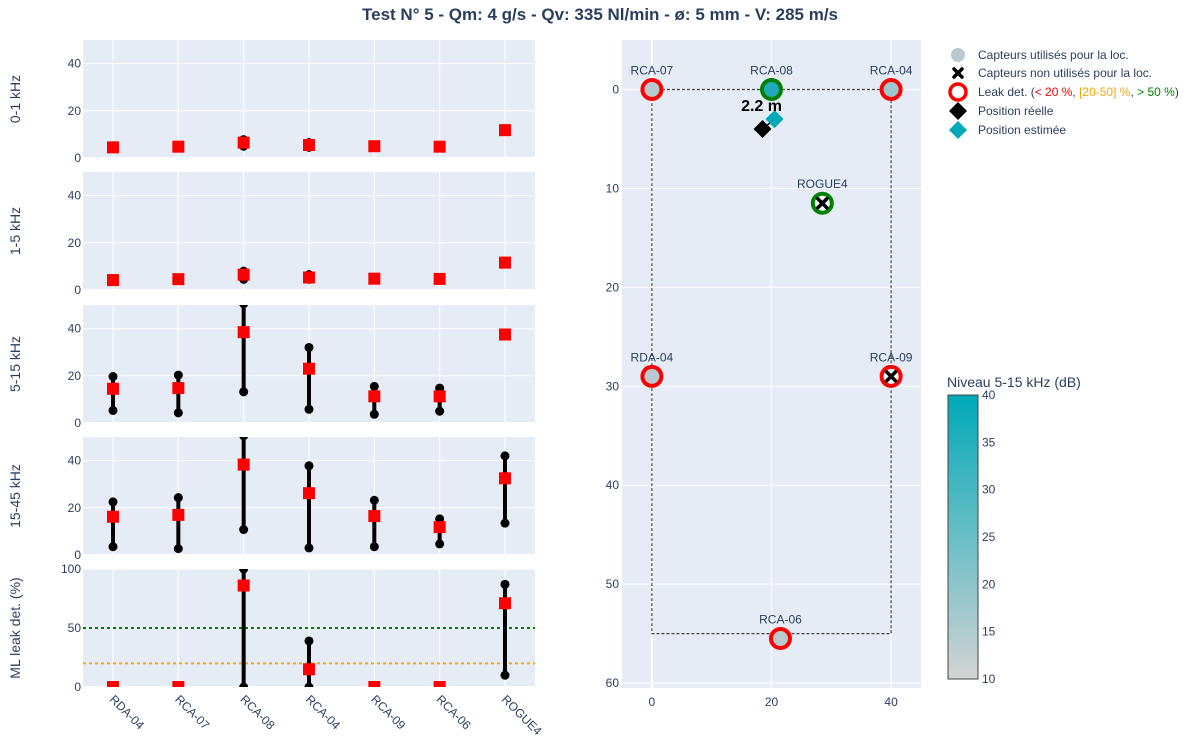 The image size is (1200, 755). Describe the element at coordinates (1177, 92) in the screenshot. I see `legend-leak-part-6: )` at that location.